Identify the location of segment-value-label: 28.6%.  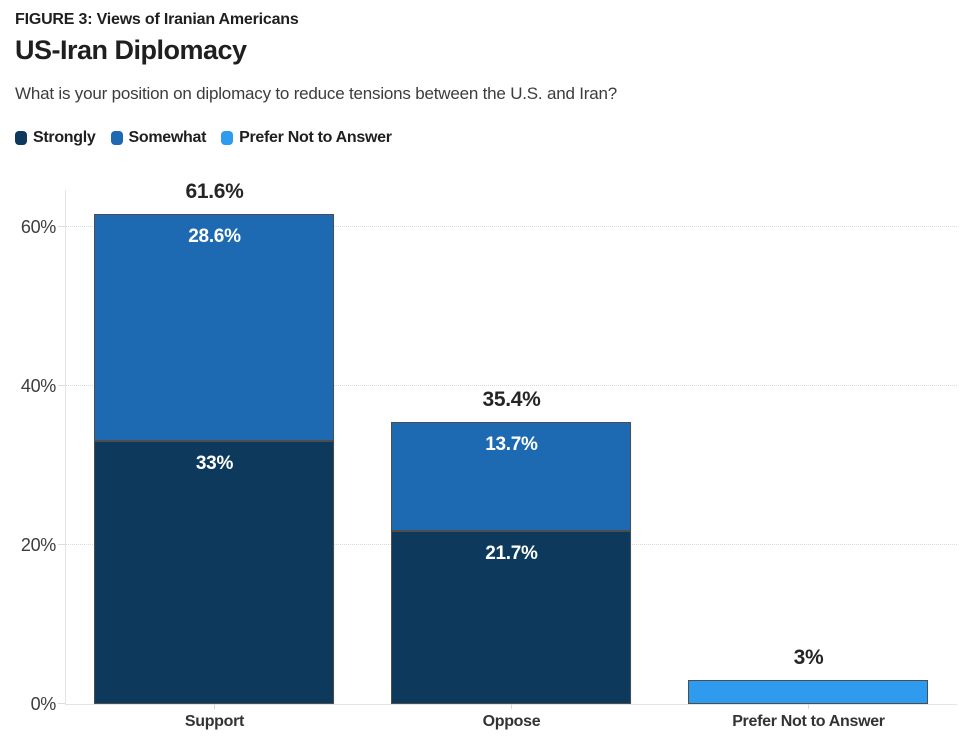
(214, 236).